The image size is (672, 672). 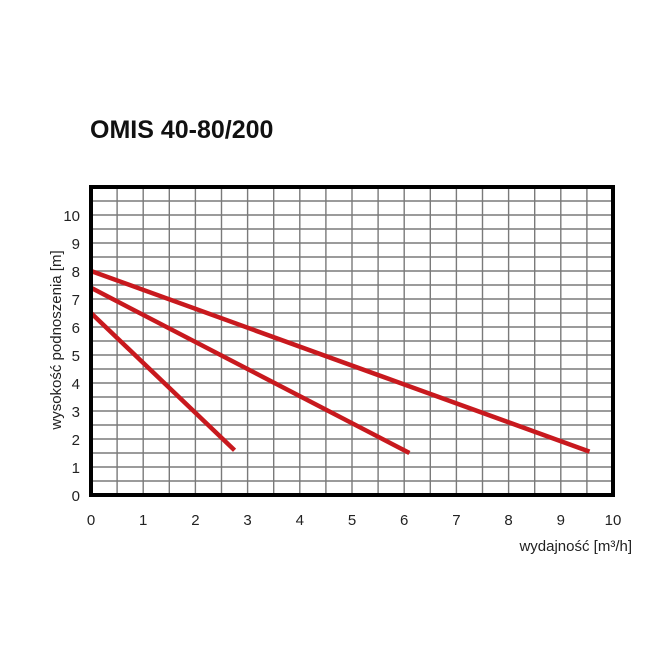 I want to click on x-tick-label: 10, so click(x=613, y=520).